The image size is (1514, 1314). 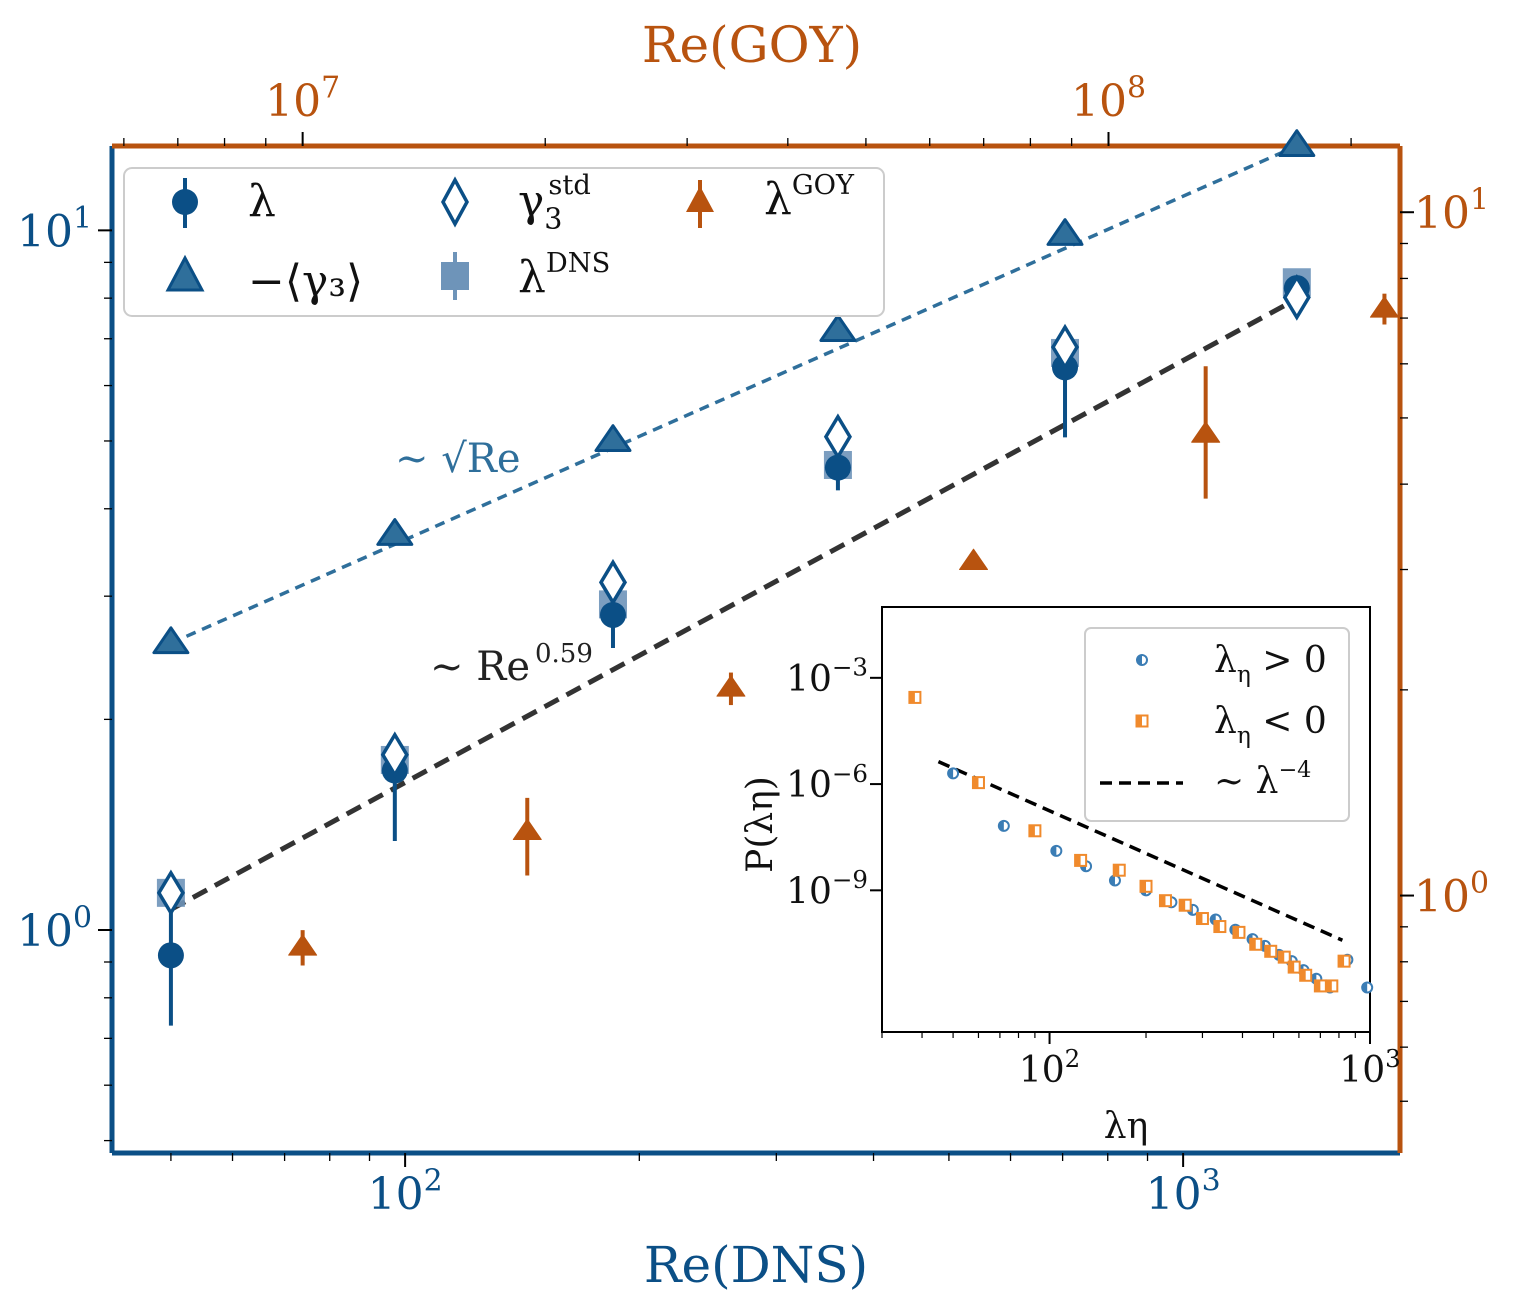 What do you see at coordinates (756, 1265) in the screenshot?
I see `x-axis-label: Re(DNS)` at bounding box center [756, 1265].